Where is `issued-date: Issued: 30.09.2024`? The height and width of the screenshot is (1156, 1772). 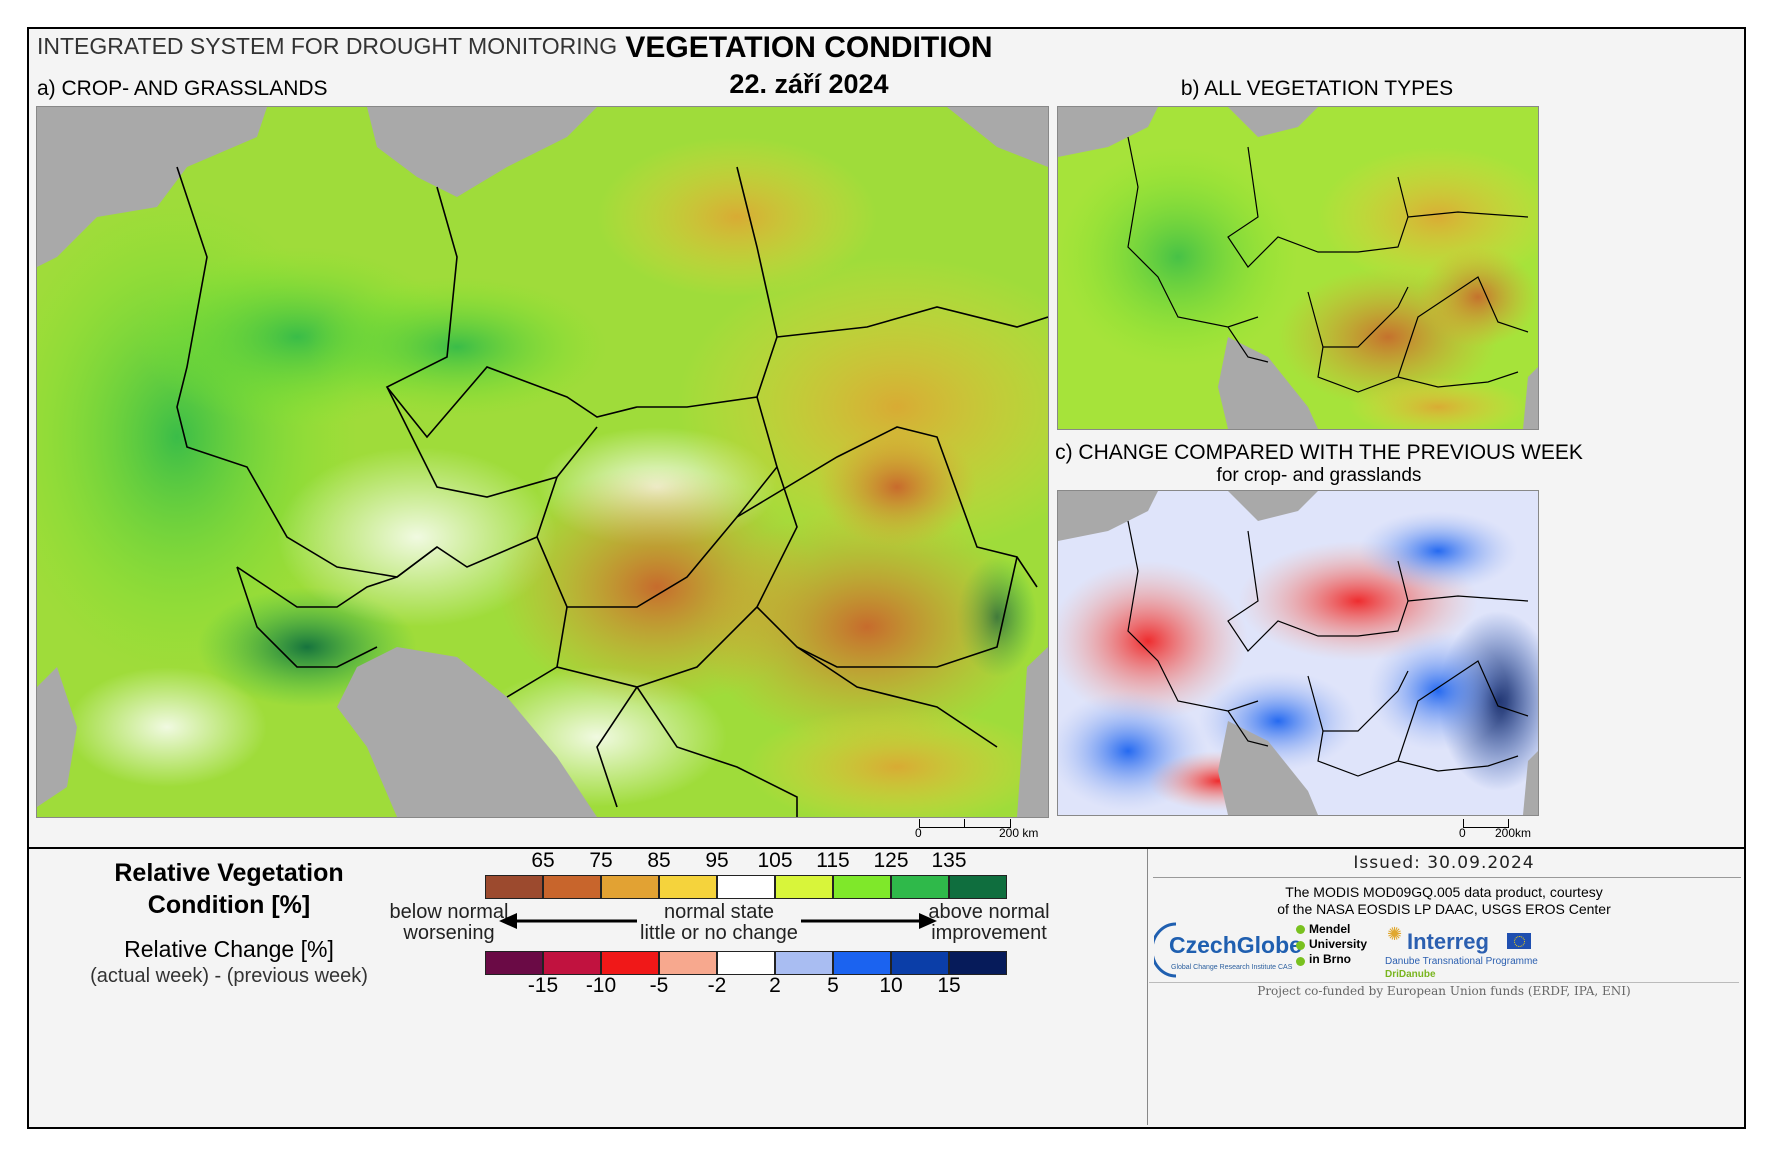
issued-date: Issued: 30.09.2024 is located at coordinates (1444, 863).